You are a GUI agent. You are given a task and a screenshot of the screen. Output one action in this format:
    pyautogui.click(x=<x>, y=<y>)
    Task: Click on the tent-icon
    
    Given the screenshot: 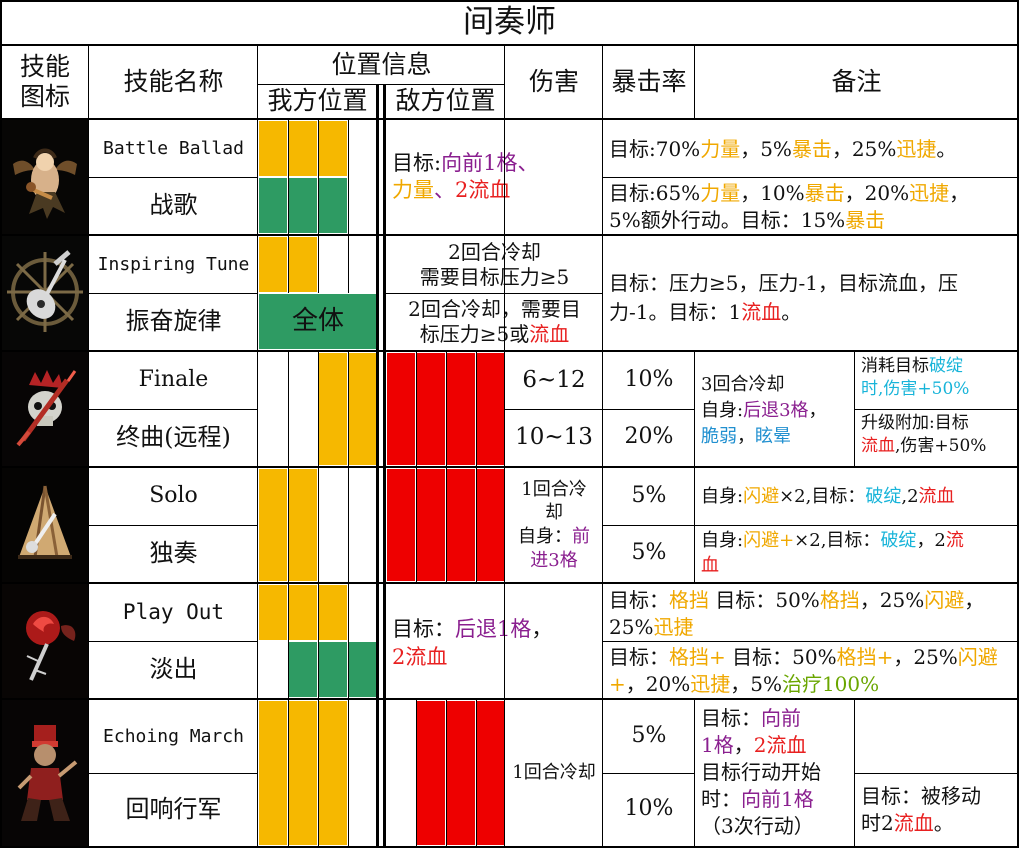 What is the action you would take?
    pyautogui.click(x=45, y=525)
    